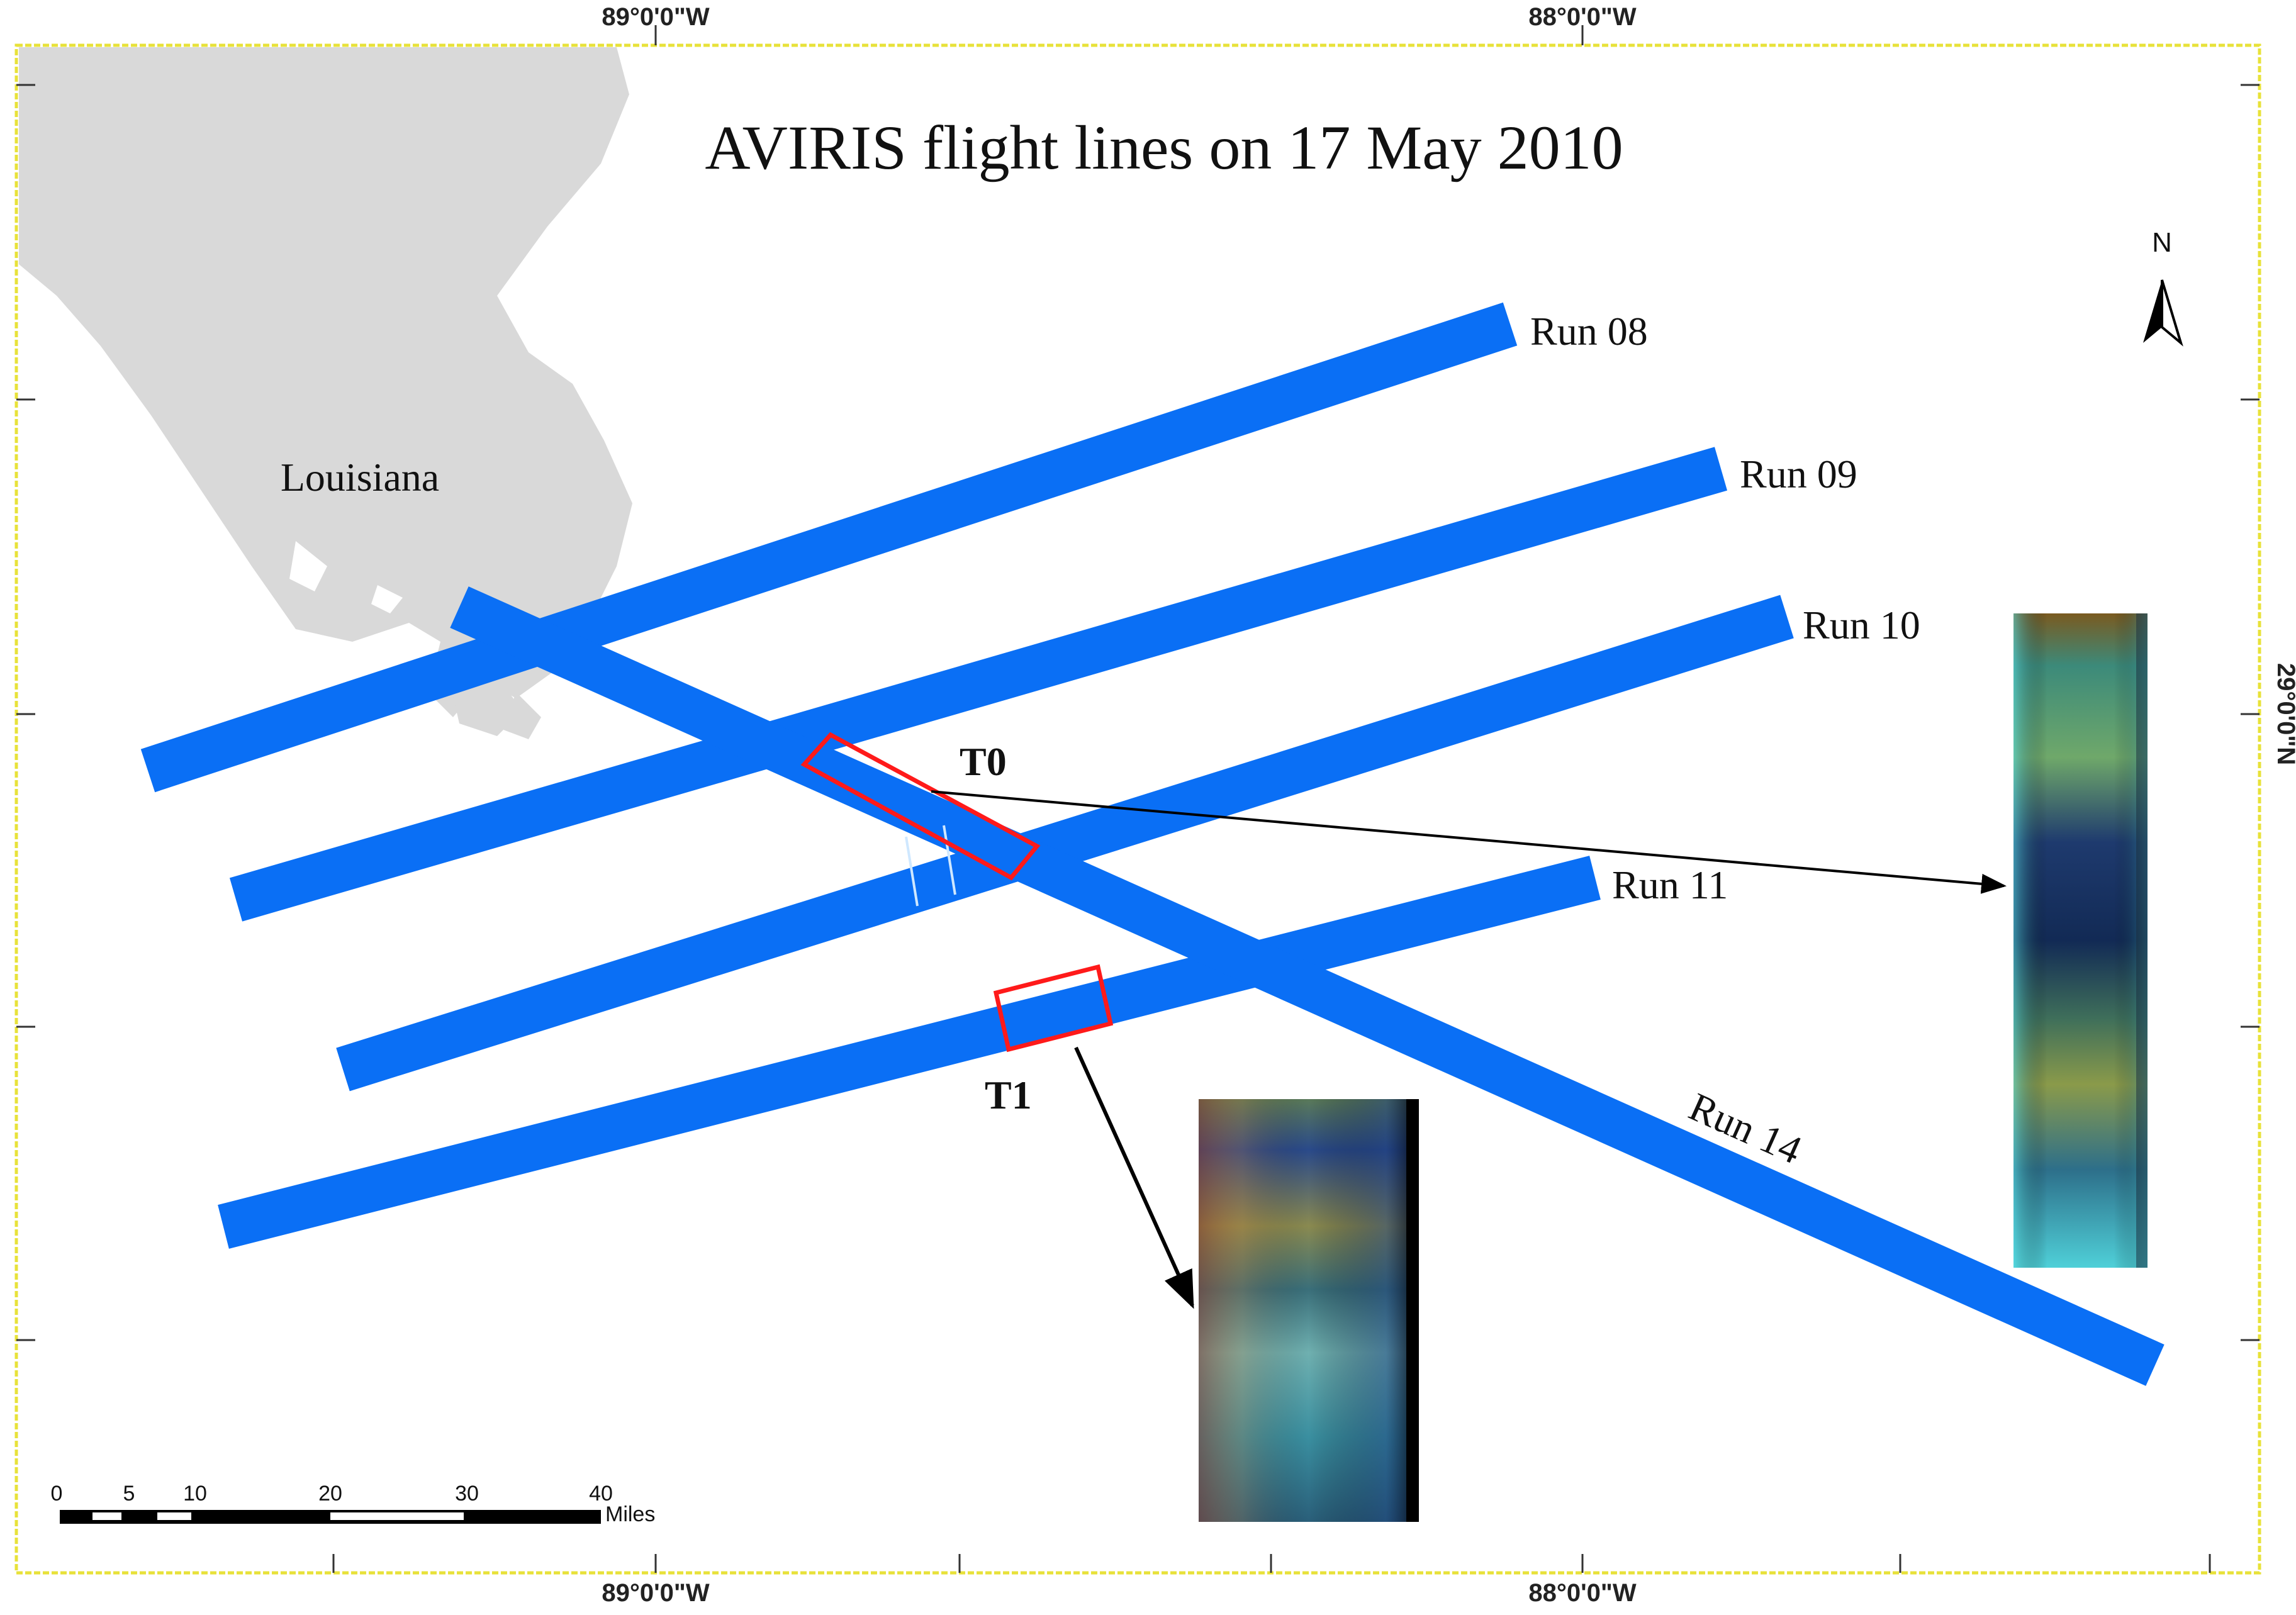  What do you see at coordinates (1164, 147) in the screenshot?
I see `map-title: AVIRIS flight lines on 17 May 2010` at bounding box center [1164, 147].